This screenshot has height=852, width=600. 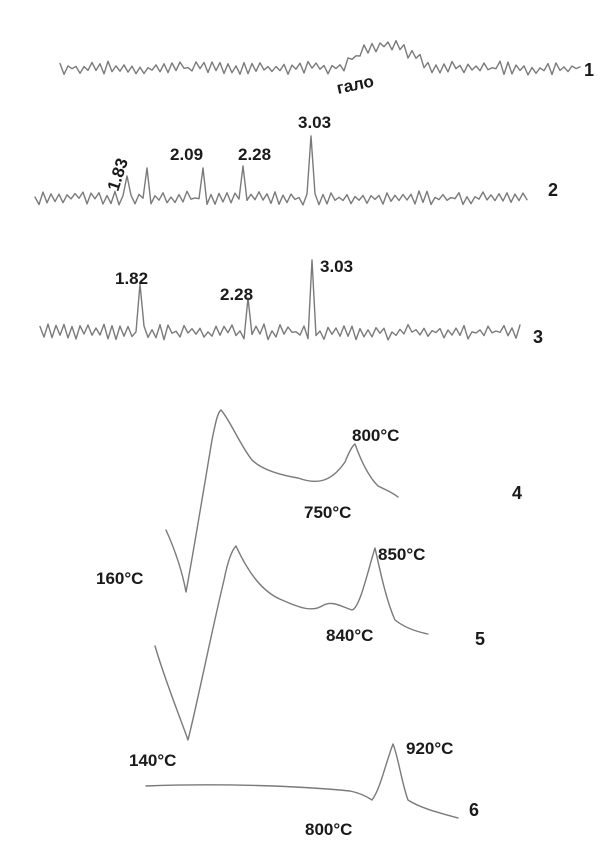 I want to click on peak-label-2-09: 2.09, so click(x=186, y=154).